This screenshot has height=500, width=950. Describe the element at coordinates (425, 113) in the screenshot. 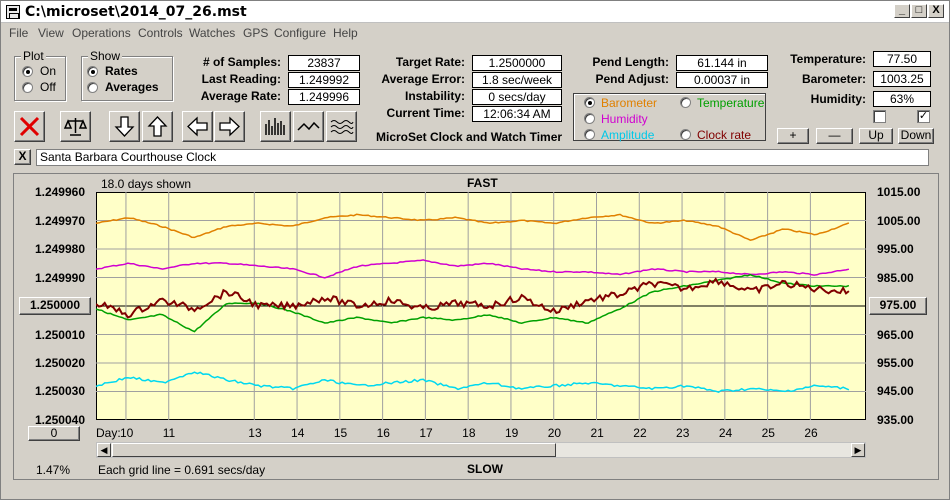

I see `current-time-label: Current Time:` at that location.